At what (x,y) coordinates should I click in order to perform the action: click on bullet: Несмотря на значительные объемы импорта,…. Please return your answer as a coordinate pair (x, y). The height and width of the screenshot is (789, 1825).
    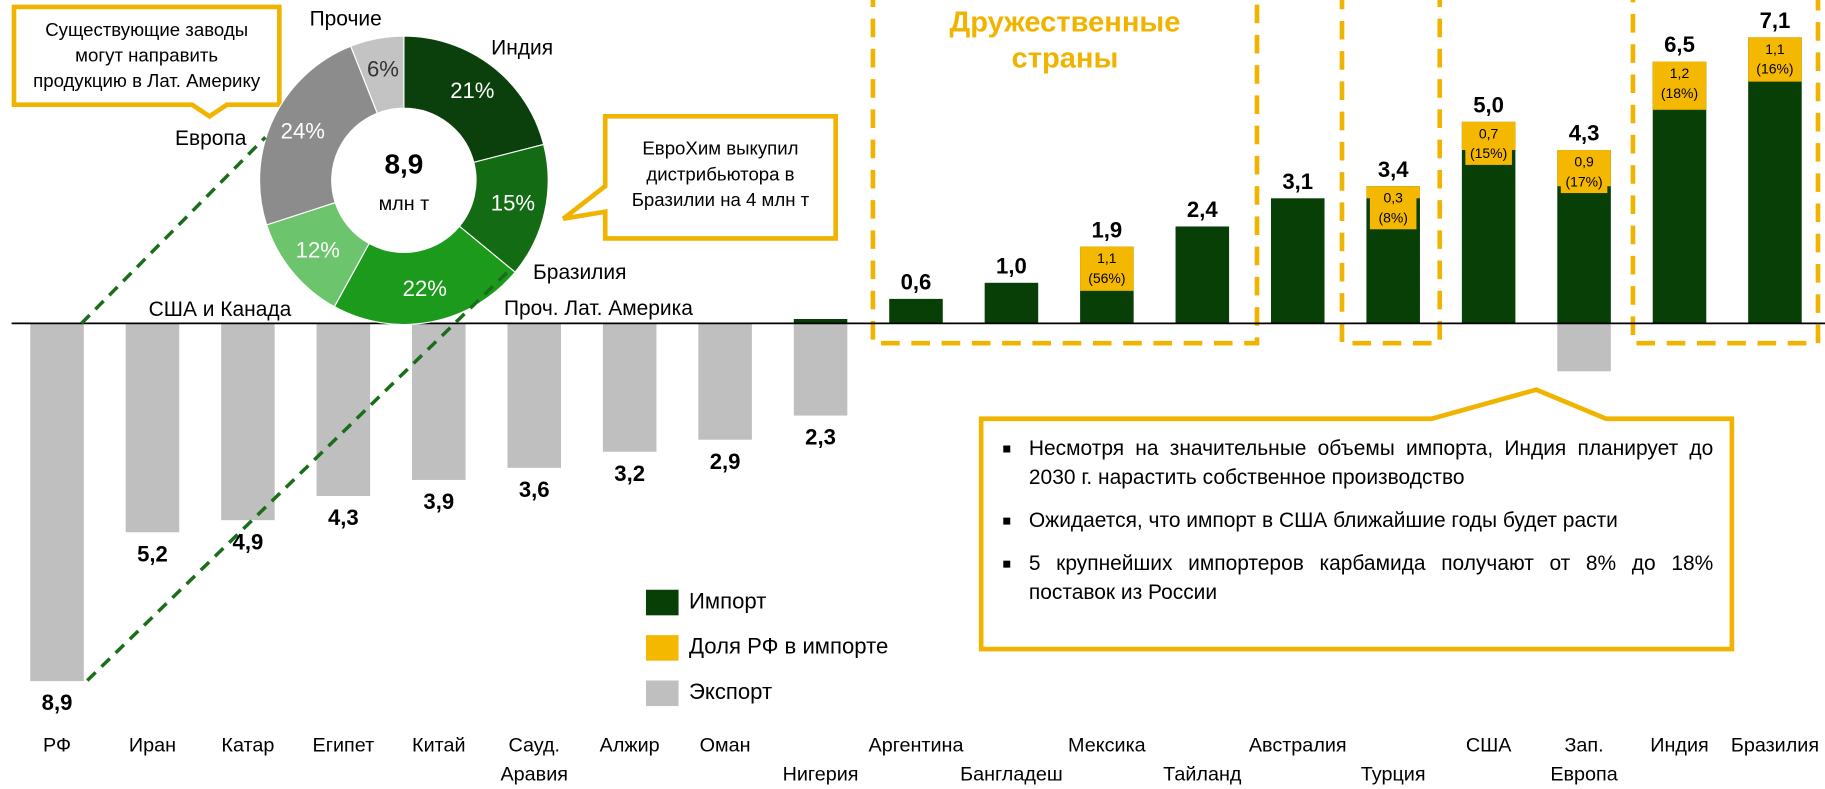
    Looking at the image, I should click on (1358, 463).